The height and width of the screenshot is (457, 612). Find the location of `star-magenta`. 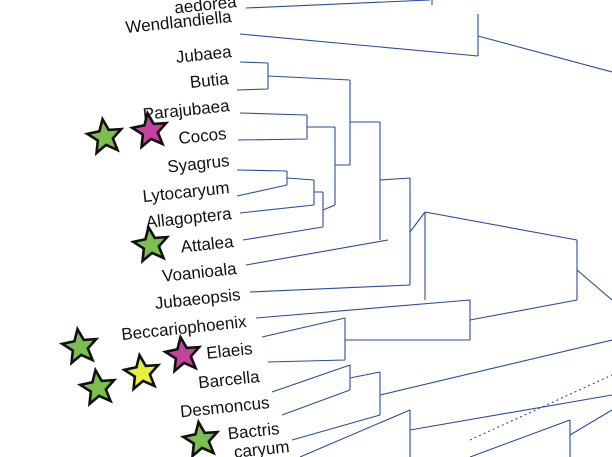

star-magenta is located at coordinates (183, 353).